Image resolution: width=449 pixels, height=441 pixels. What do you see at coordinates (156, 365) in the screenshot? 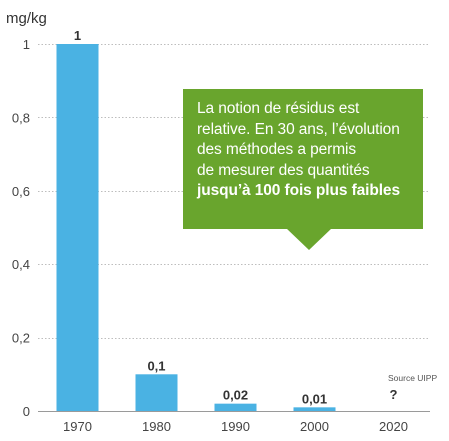
I see `data-label: 0,1` at bounding box center [156, 365].